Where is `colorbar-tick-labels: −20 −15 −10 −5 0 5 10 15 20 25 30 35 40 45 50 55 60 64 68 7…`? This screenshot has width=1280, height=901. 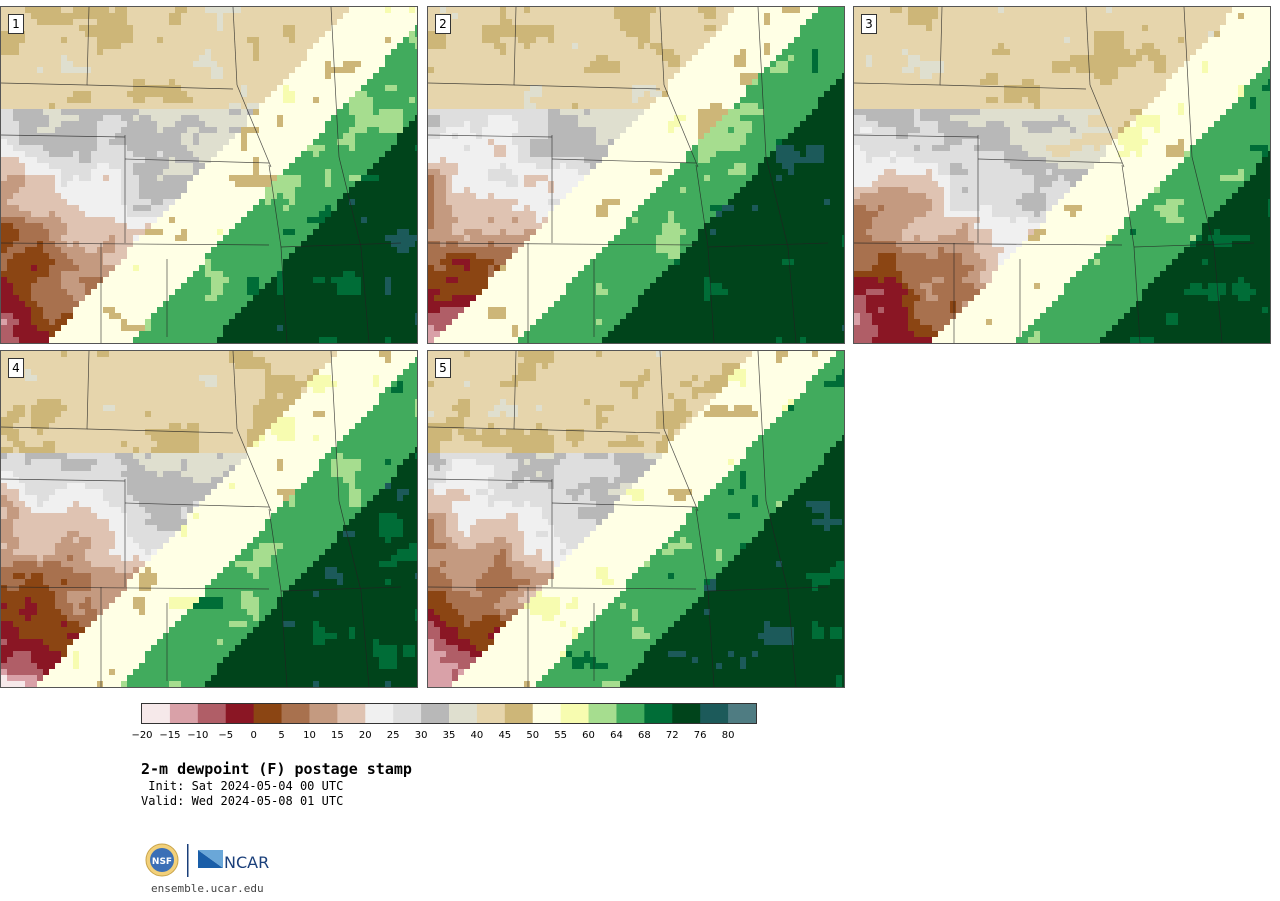
colorbar-tick-labels: −20 −15 −10 −5 0 5 10 15 20 25 30 35 40 45 50 55 60 64 68 7… is located at coordinates (400, 737).